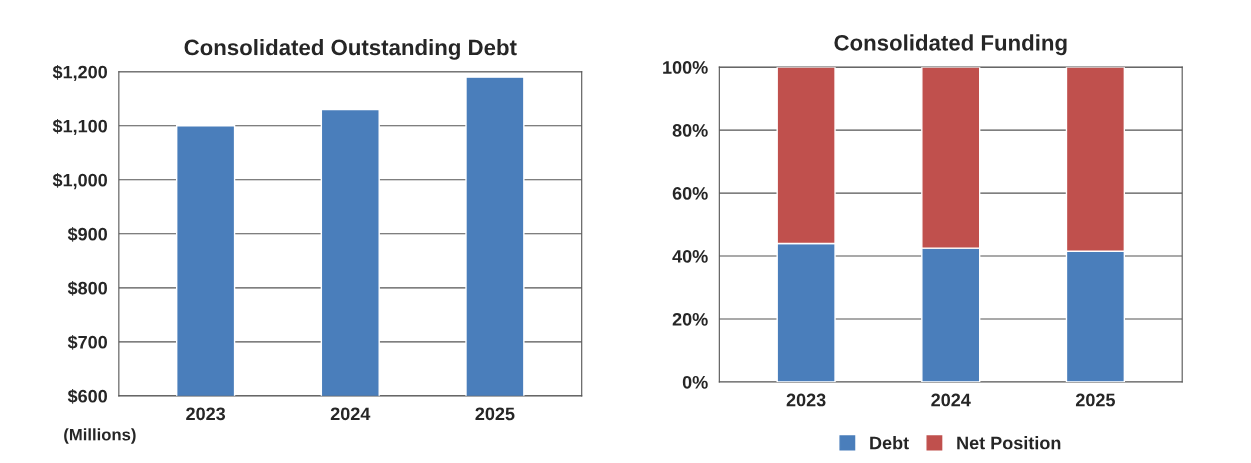  Describe the element at coordinates (690, 319) in the screenshot. I see `y-tick-label: 20%` at that location.